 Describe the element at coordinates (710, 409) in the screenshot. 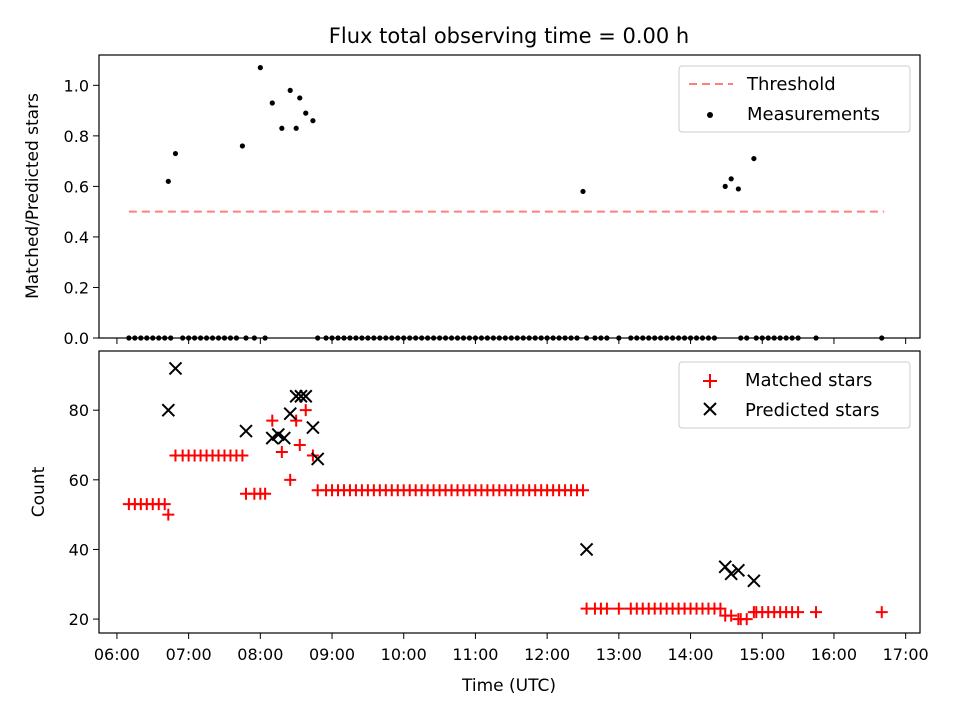

I see `predicted-legend-marker` at that location.